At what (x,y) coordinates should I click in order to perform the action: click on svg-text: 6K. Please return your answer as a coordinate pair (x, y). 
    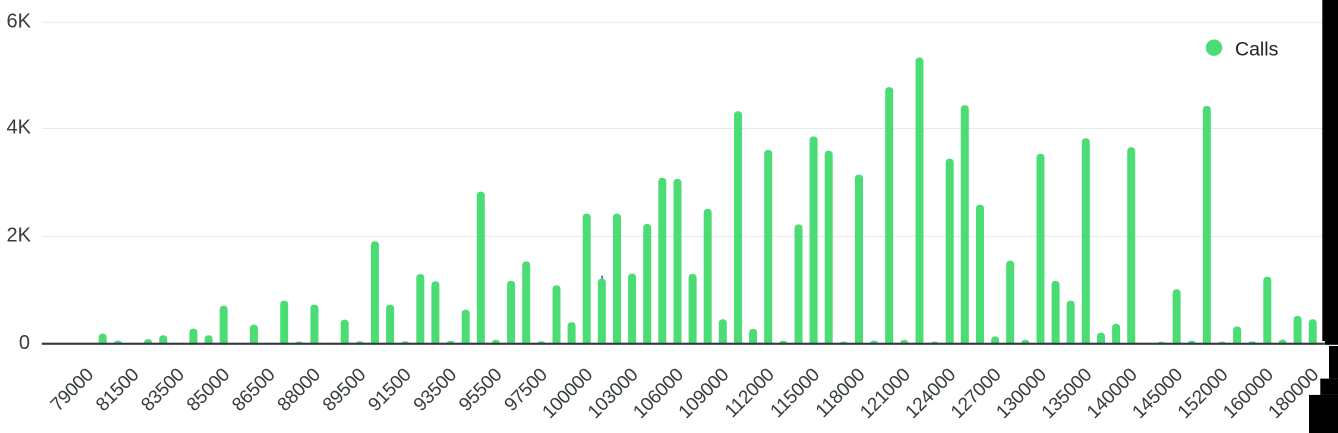
    Looking at the image, I should click on (19, 22).